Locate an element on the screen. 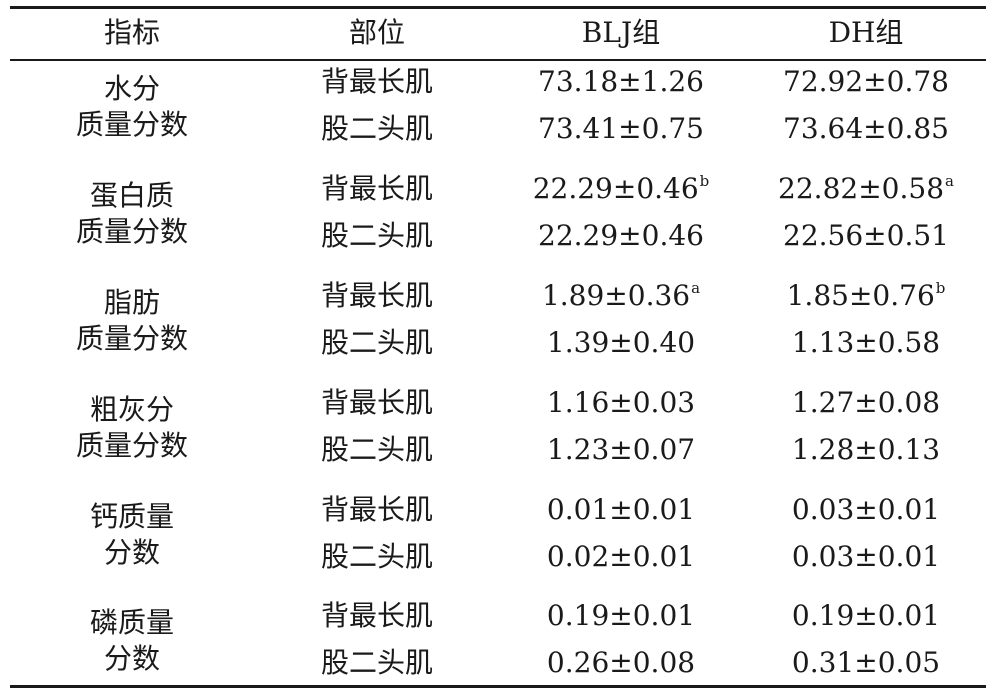 The image size is (994, 697). blj-cell: 1.16±0.03 is located at coordinates (621, 402).